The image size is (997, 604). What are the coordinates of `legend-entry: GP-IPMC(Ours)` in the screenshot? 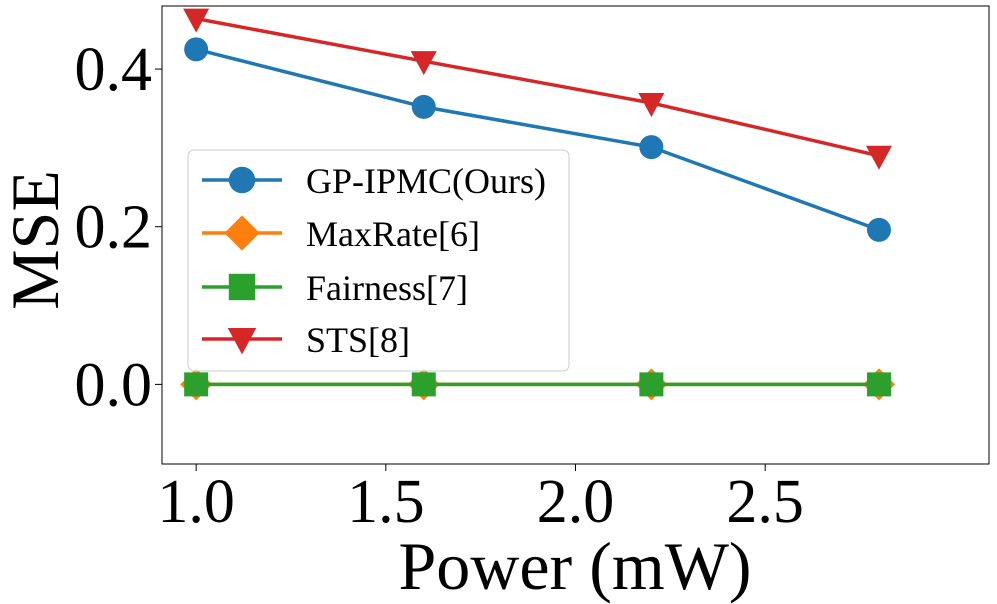 It's located at (374, 181).